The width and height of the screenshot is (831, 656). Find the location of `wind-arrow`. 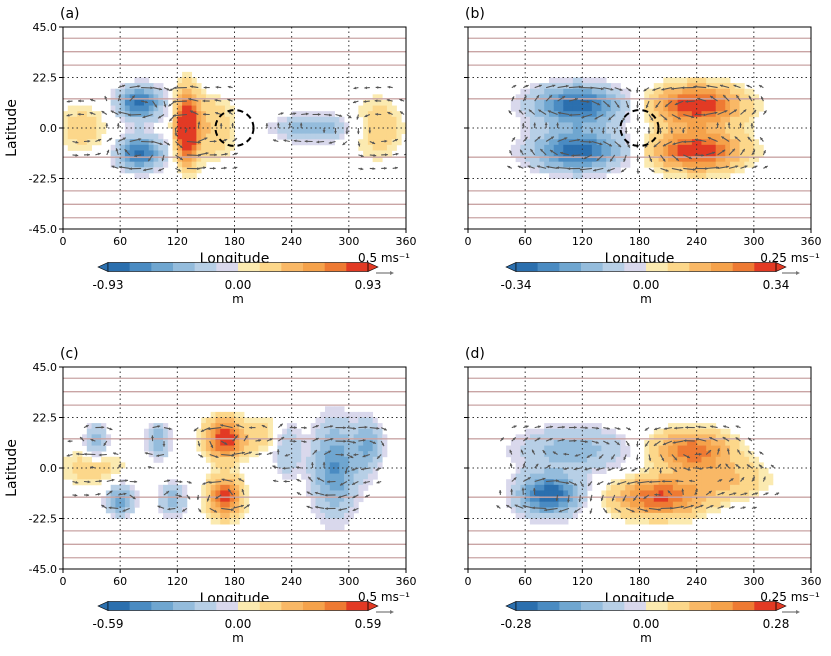

wind-arrow is located at coordinates (404, 154).